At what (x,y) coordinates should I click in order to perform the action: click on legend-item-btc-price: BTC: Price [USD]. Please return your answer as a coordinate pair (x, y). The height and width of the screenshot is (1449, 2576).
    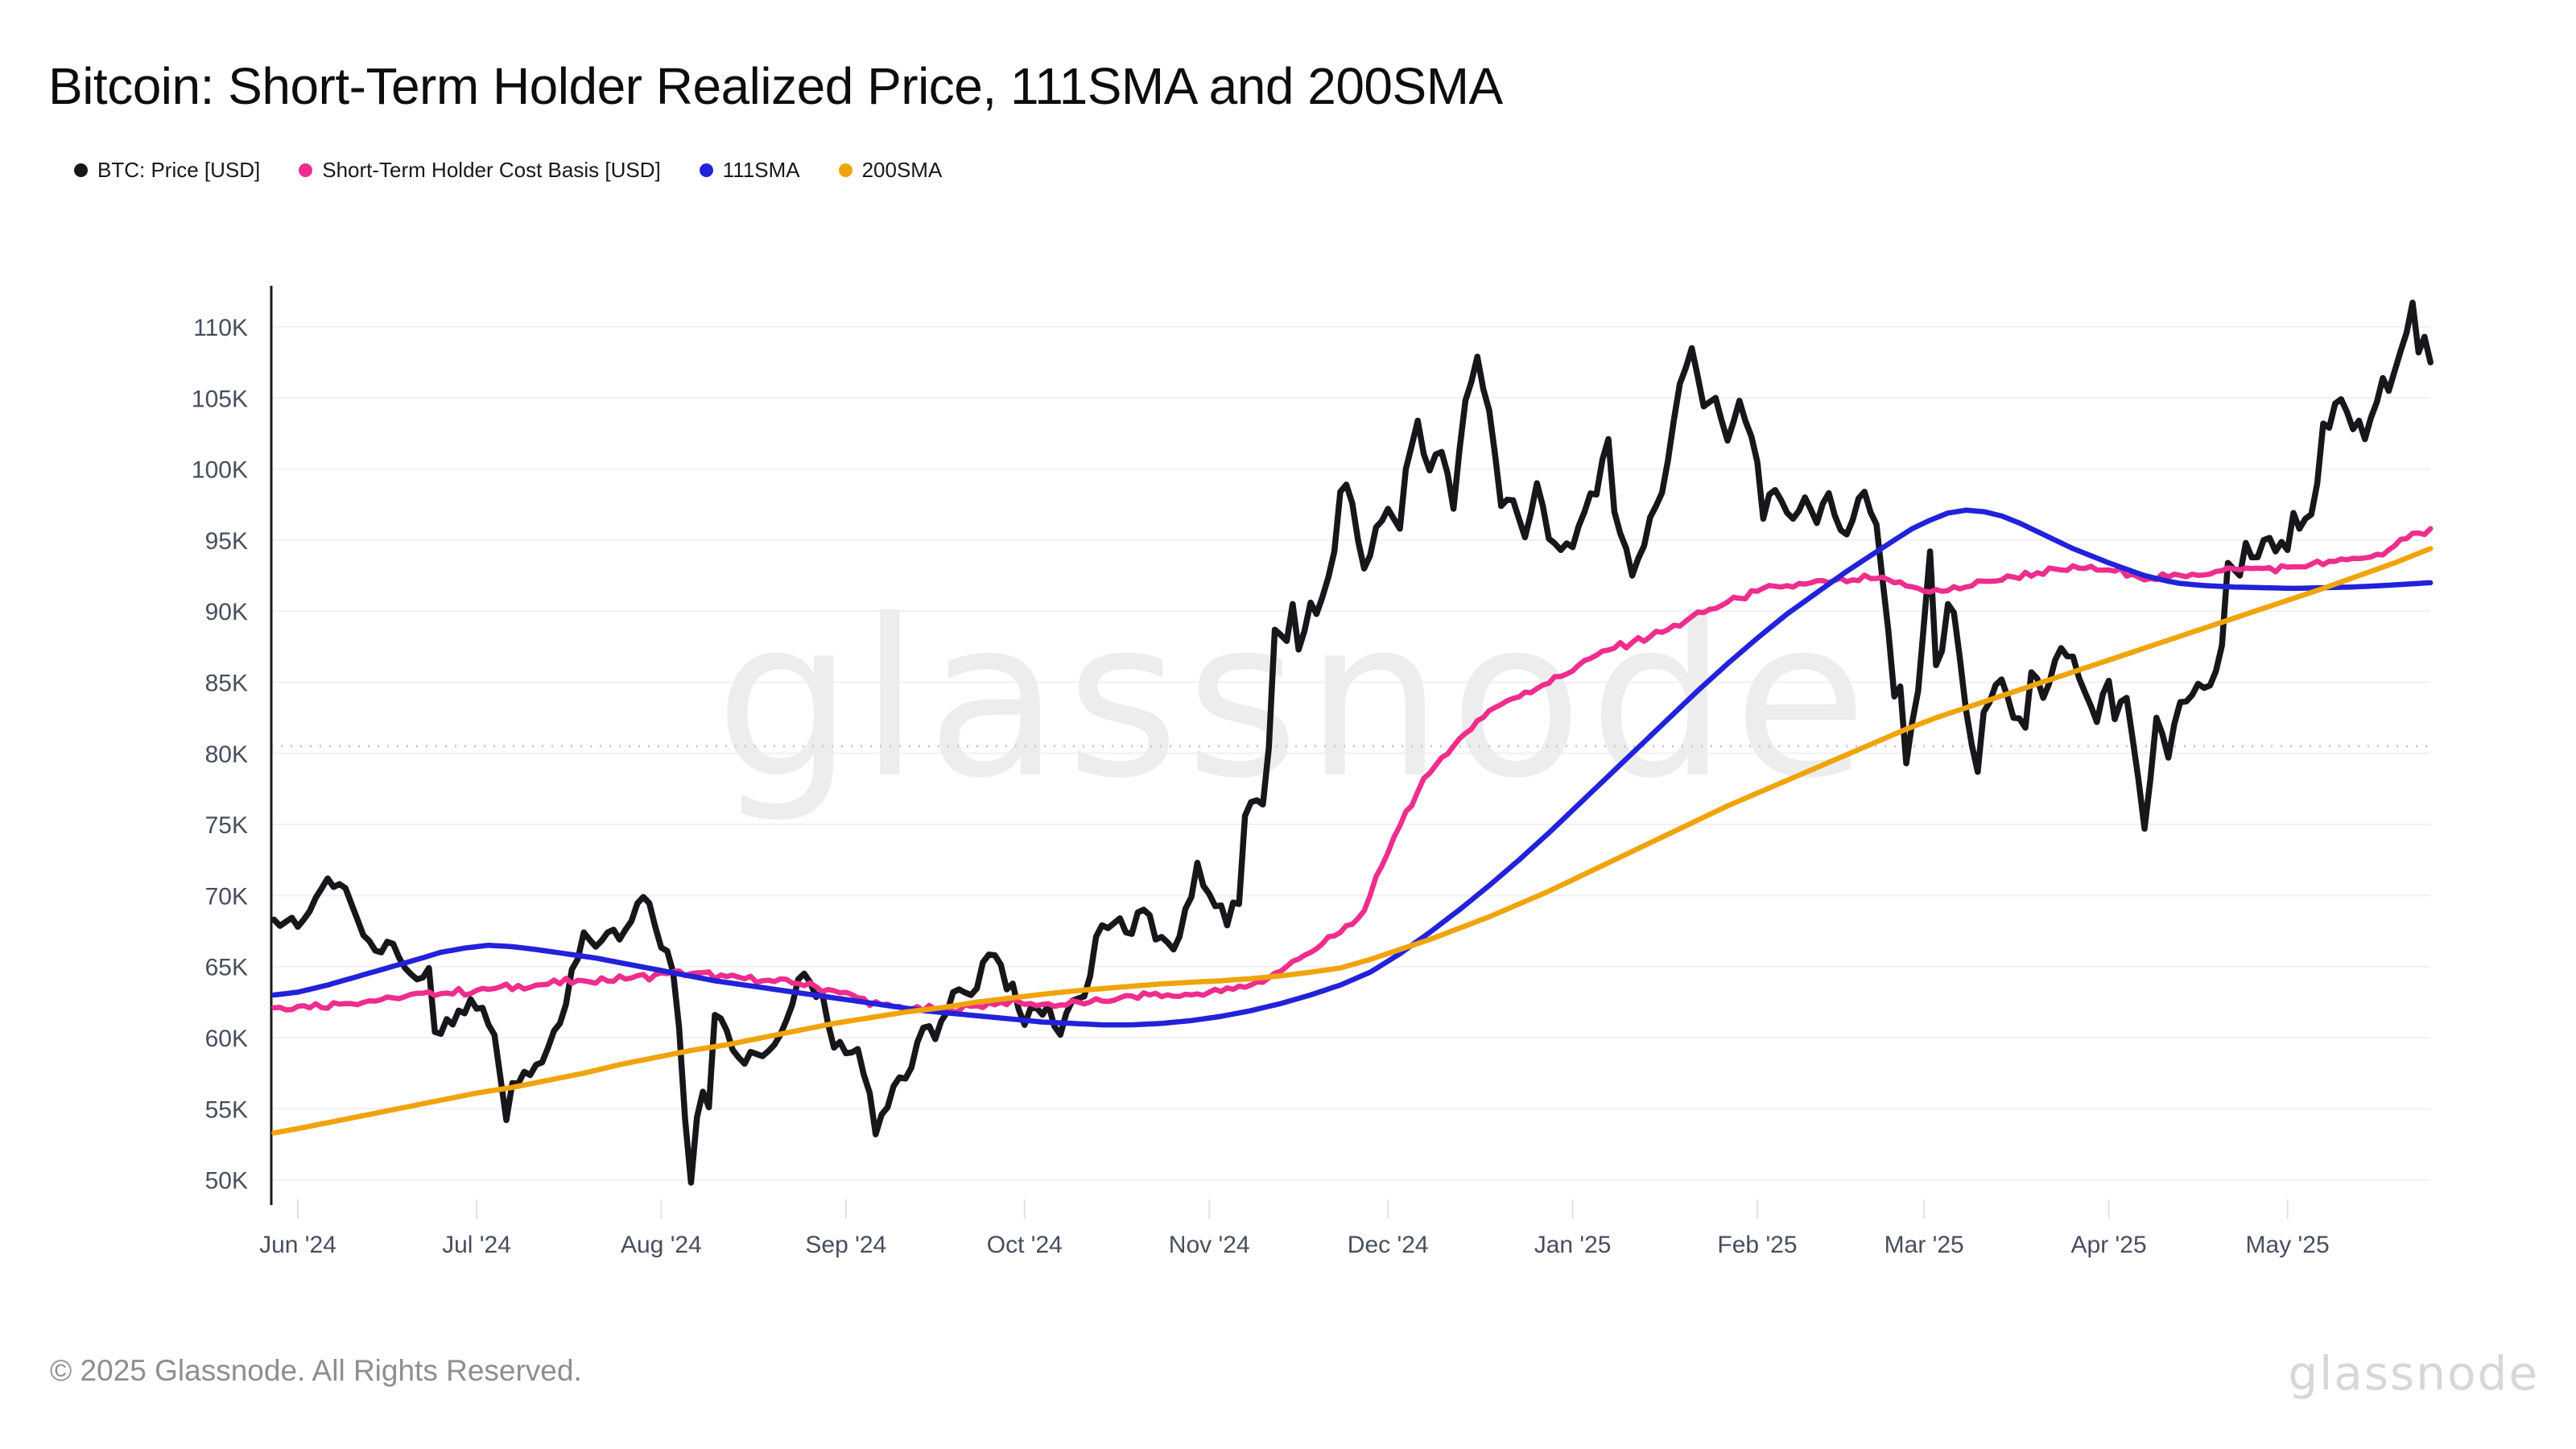
    Looking at the image, I should click on (167, 170).